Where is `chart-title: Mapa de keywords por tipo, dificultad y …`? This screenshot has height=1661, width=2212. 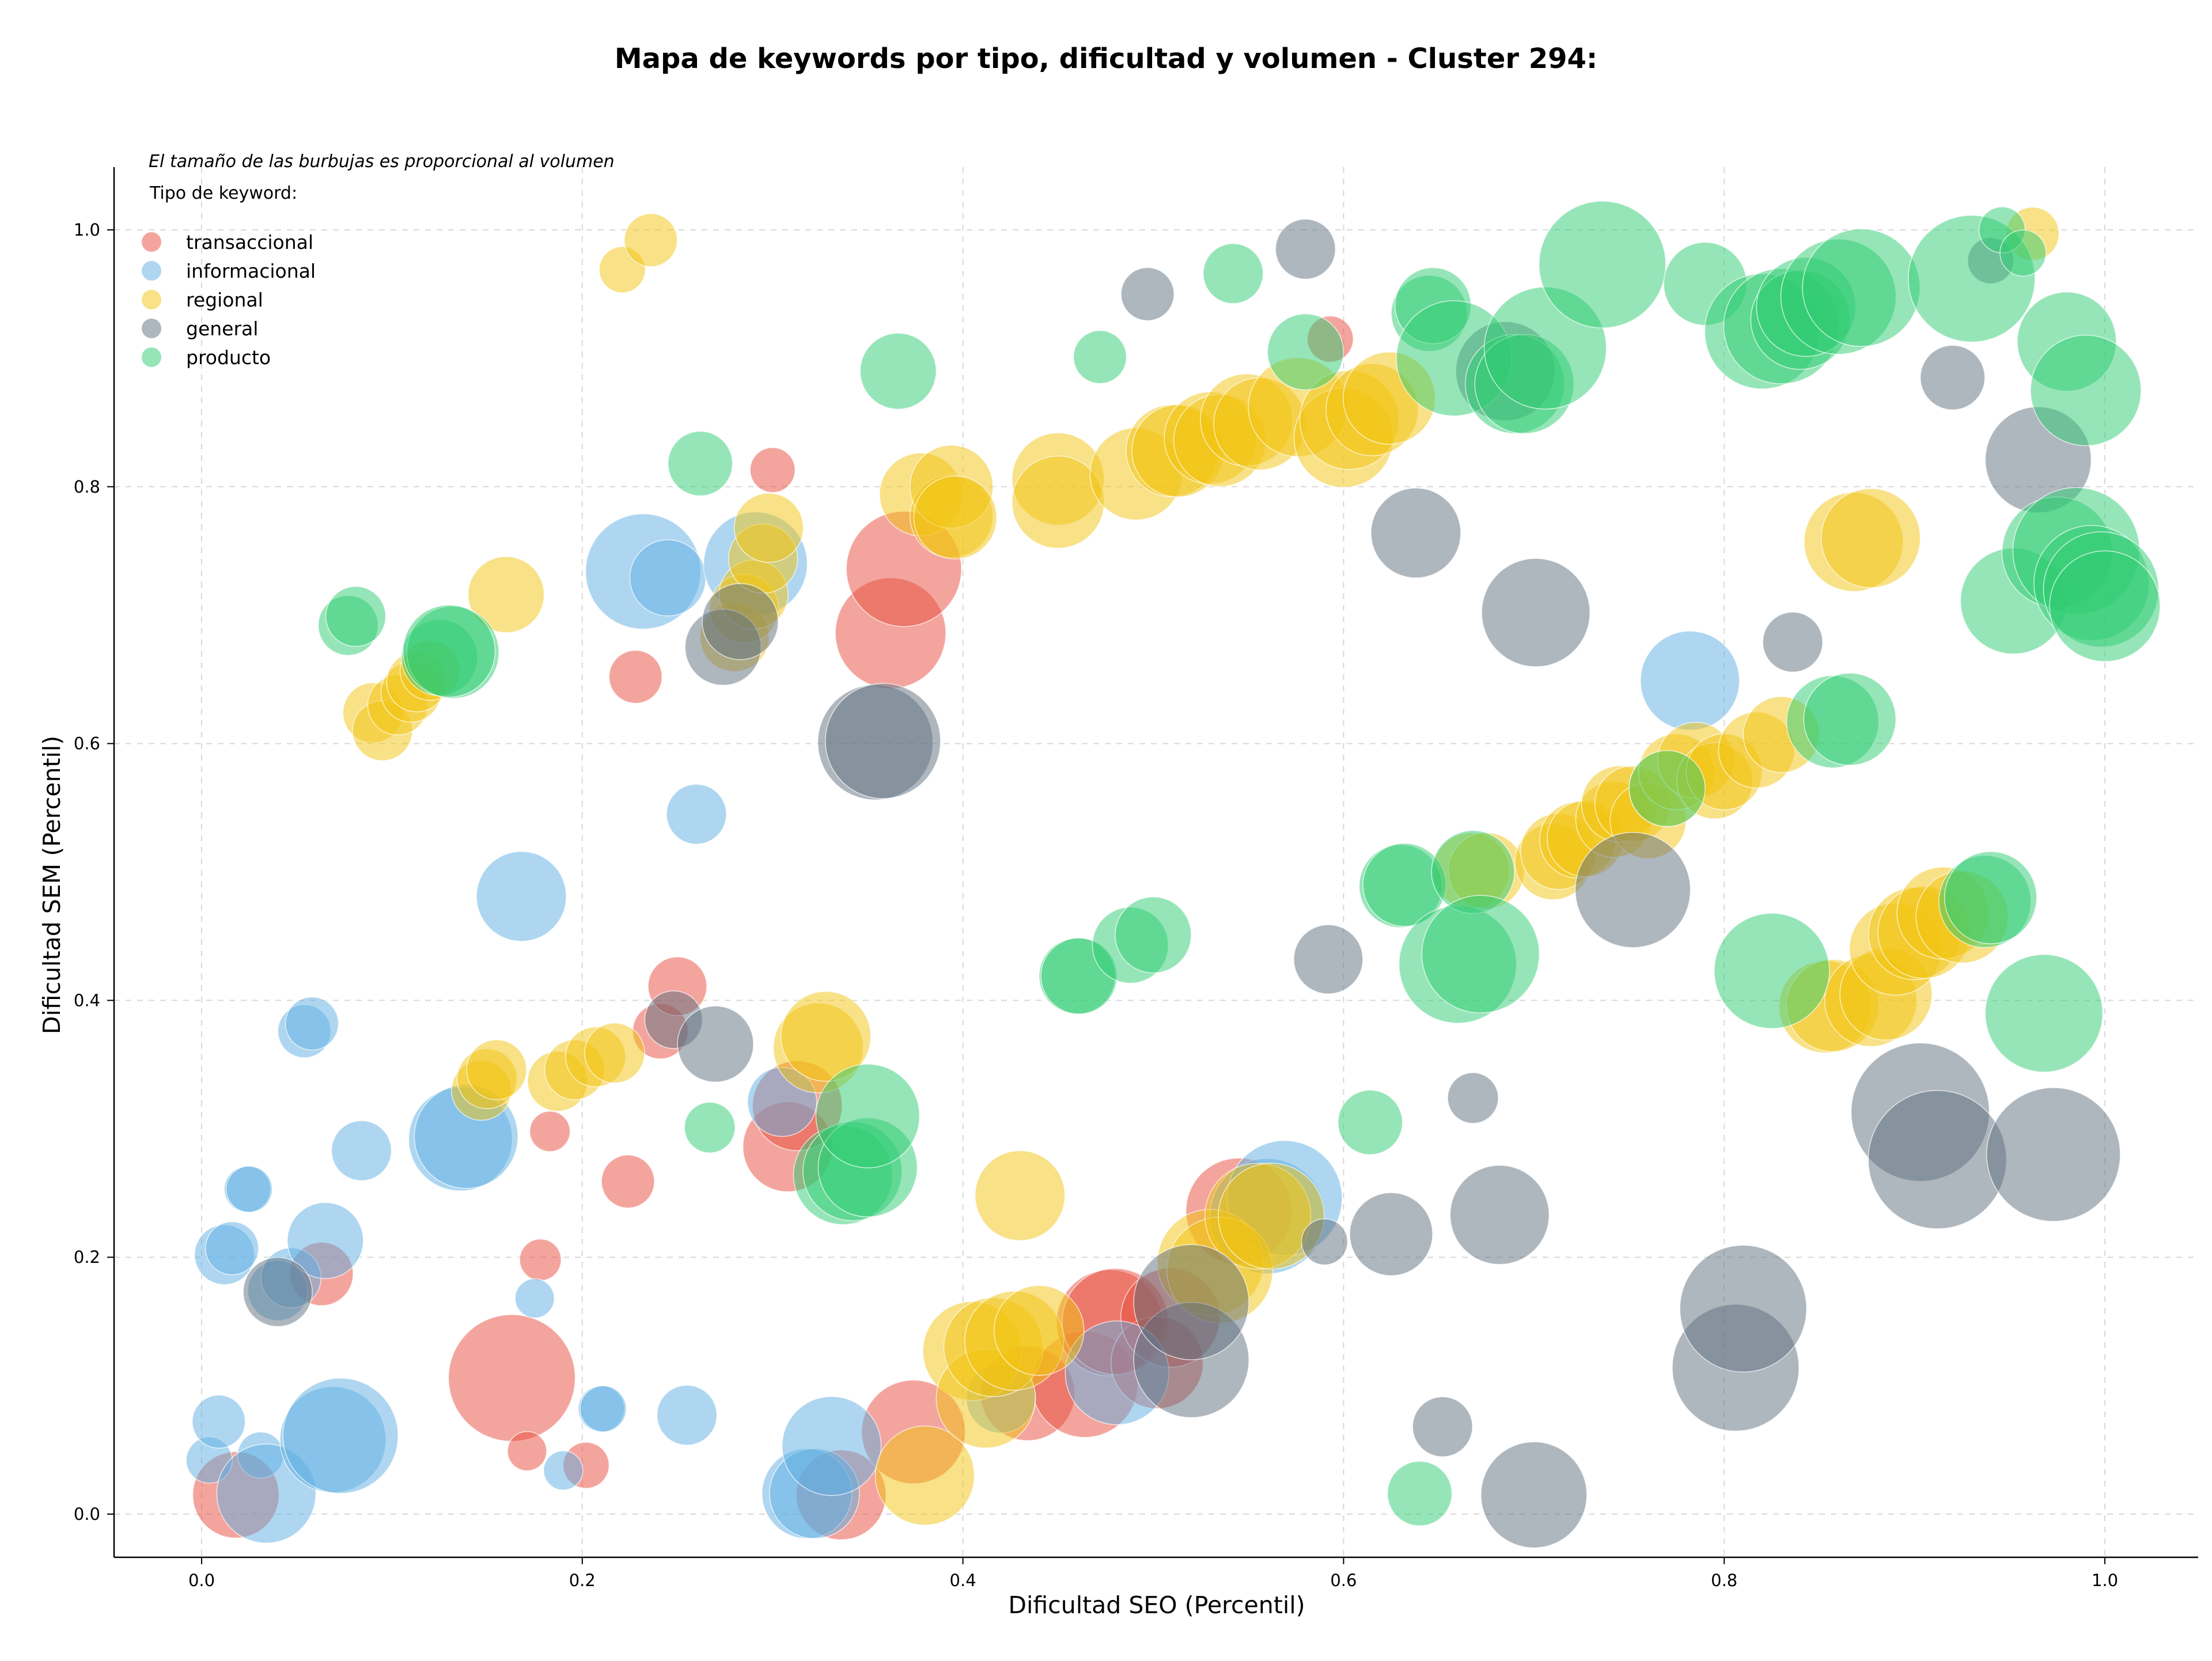 chart-title: Mapa de keywords por tipo, dificultad y … is located at coordinates (1106, 59).